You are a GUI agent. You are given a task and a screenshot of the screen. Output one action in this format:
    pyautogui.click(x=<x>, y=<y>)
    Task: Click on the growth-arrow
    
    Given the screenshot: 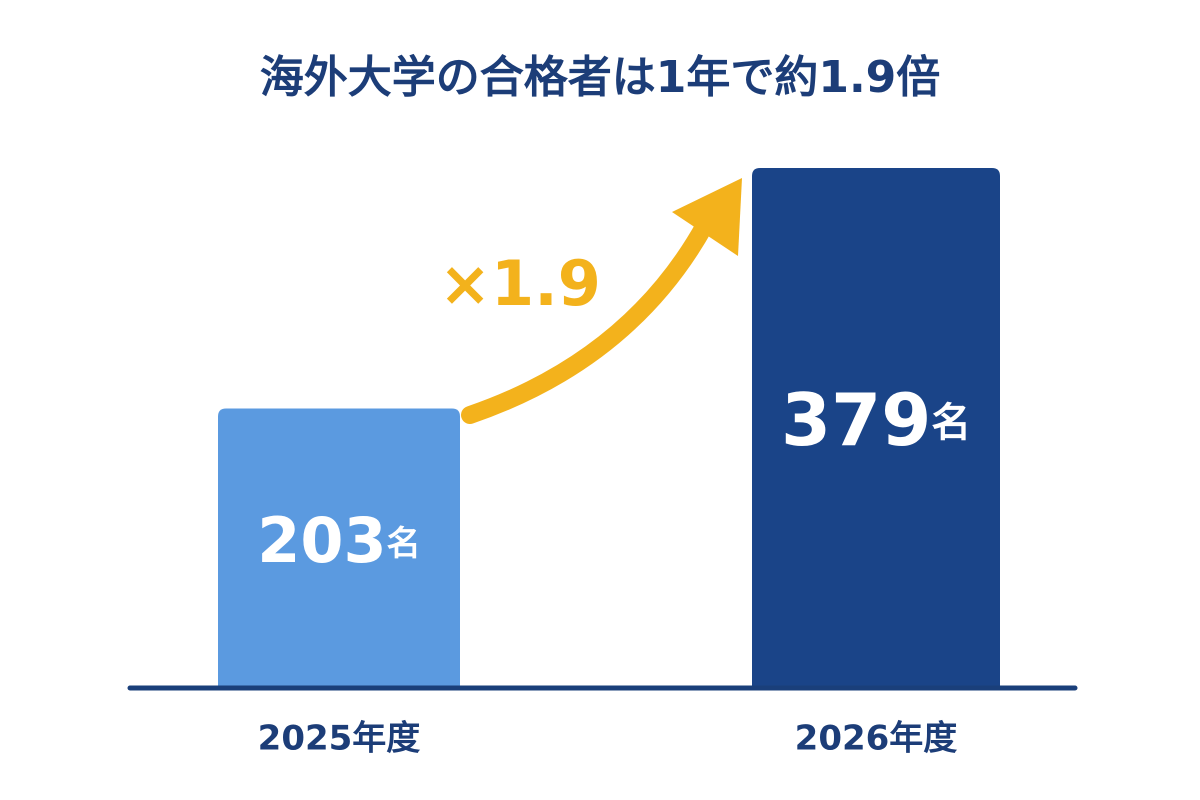 What is the action you would take?
    pyautogui.click(x=601, y=301)
    